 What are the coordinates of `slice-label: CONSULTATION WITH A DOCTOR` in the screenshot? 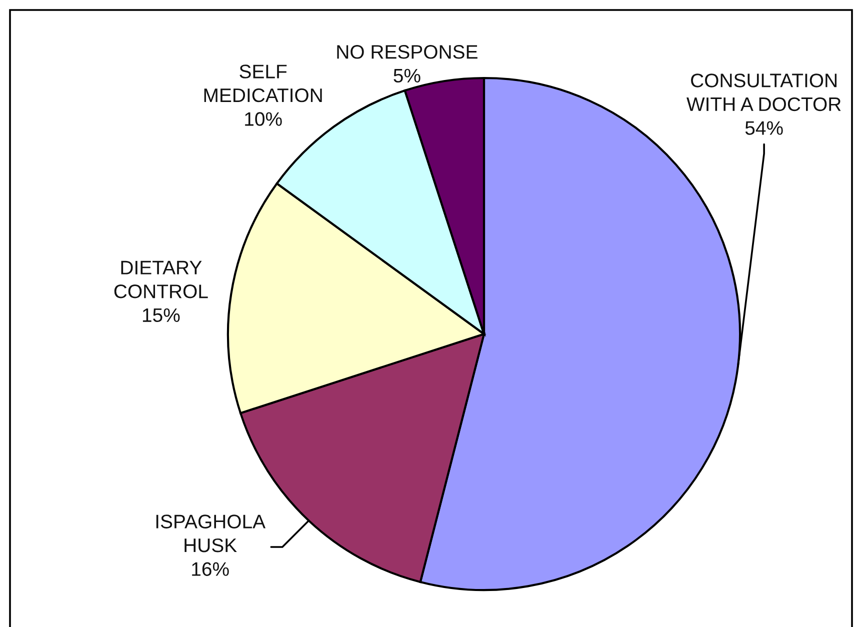 It's located at (763, 93).